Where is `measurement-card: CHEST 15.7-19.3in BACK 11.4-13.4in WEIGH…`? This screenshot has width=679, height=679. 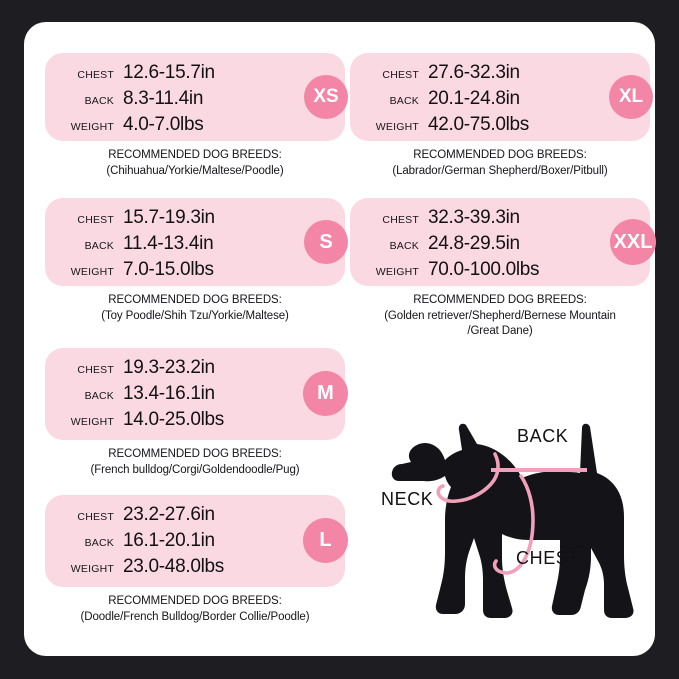
measurement-card: CHEST 15.7-19.3in BACK 11.4-13.4in WEIGH… is located at coordinates (196, 242).